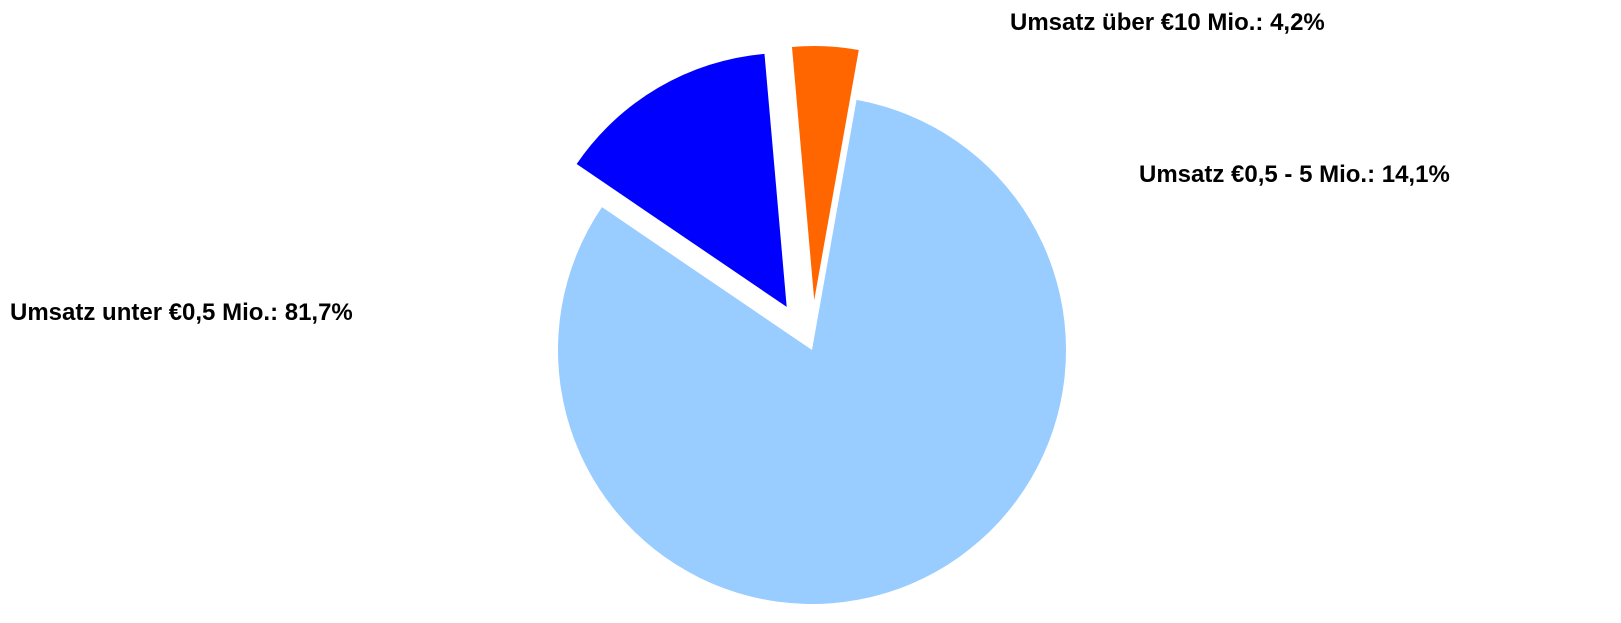 The image size is (1621, 623). What do you see at coordinates (1167, 22) in the screenshot?
I see `slice-label-ueber-10-mio: Umsatz über €10 Mio.: 4,2%` at bounding box center [1167, 22].